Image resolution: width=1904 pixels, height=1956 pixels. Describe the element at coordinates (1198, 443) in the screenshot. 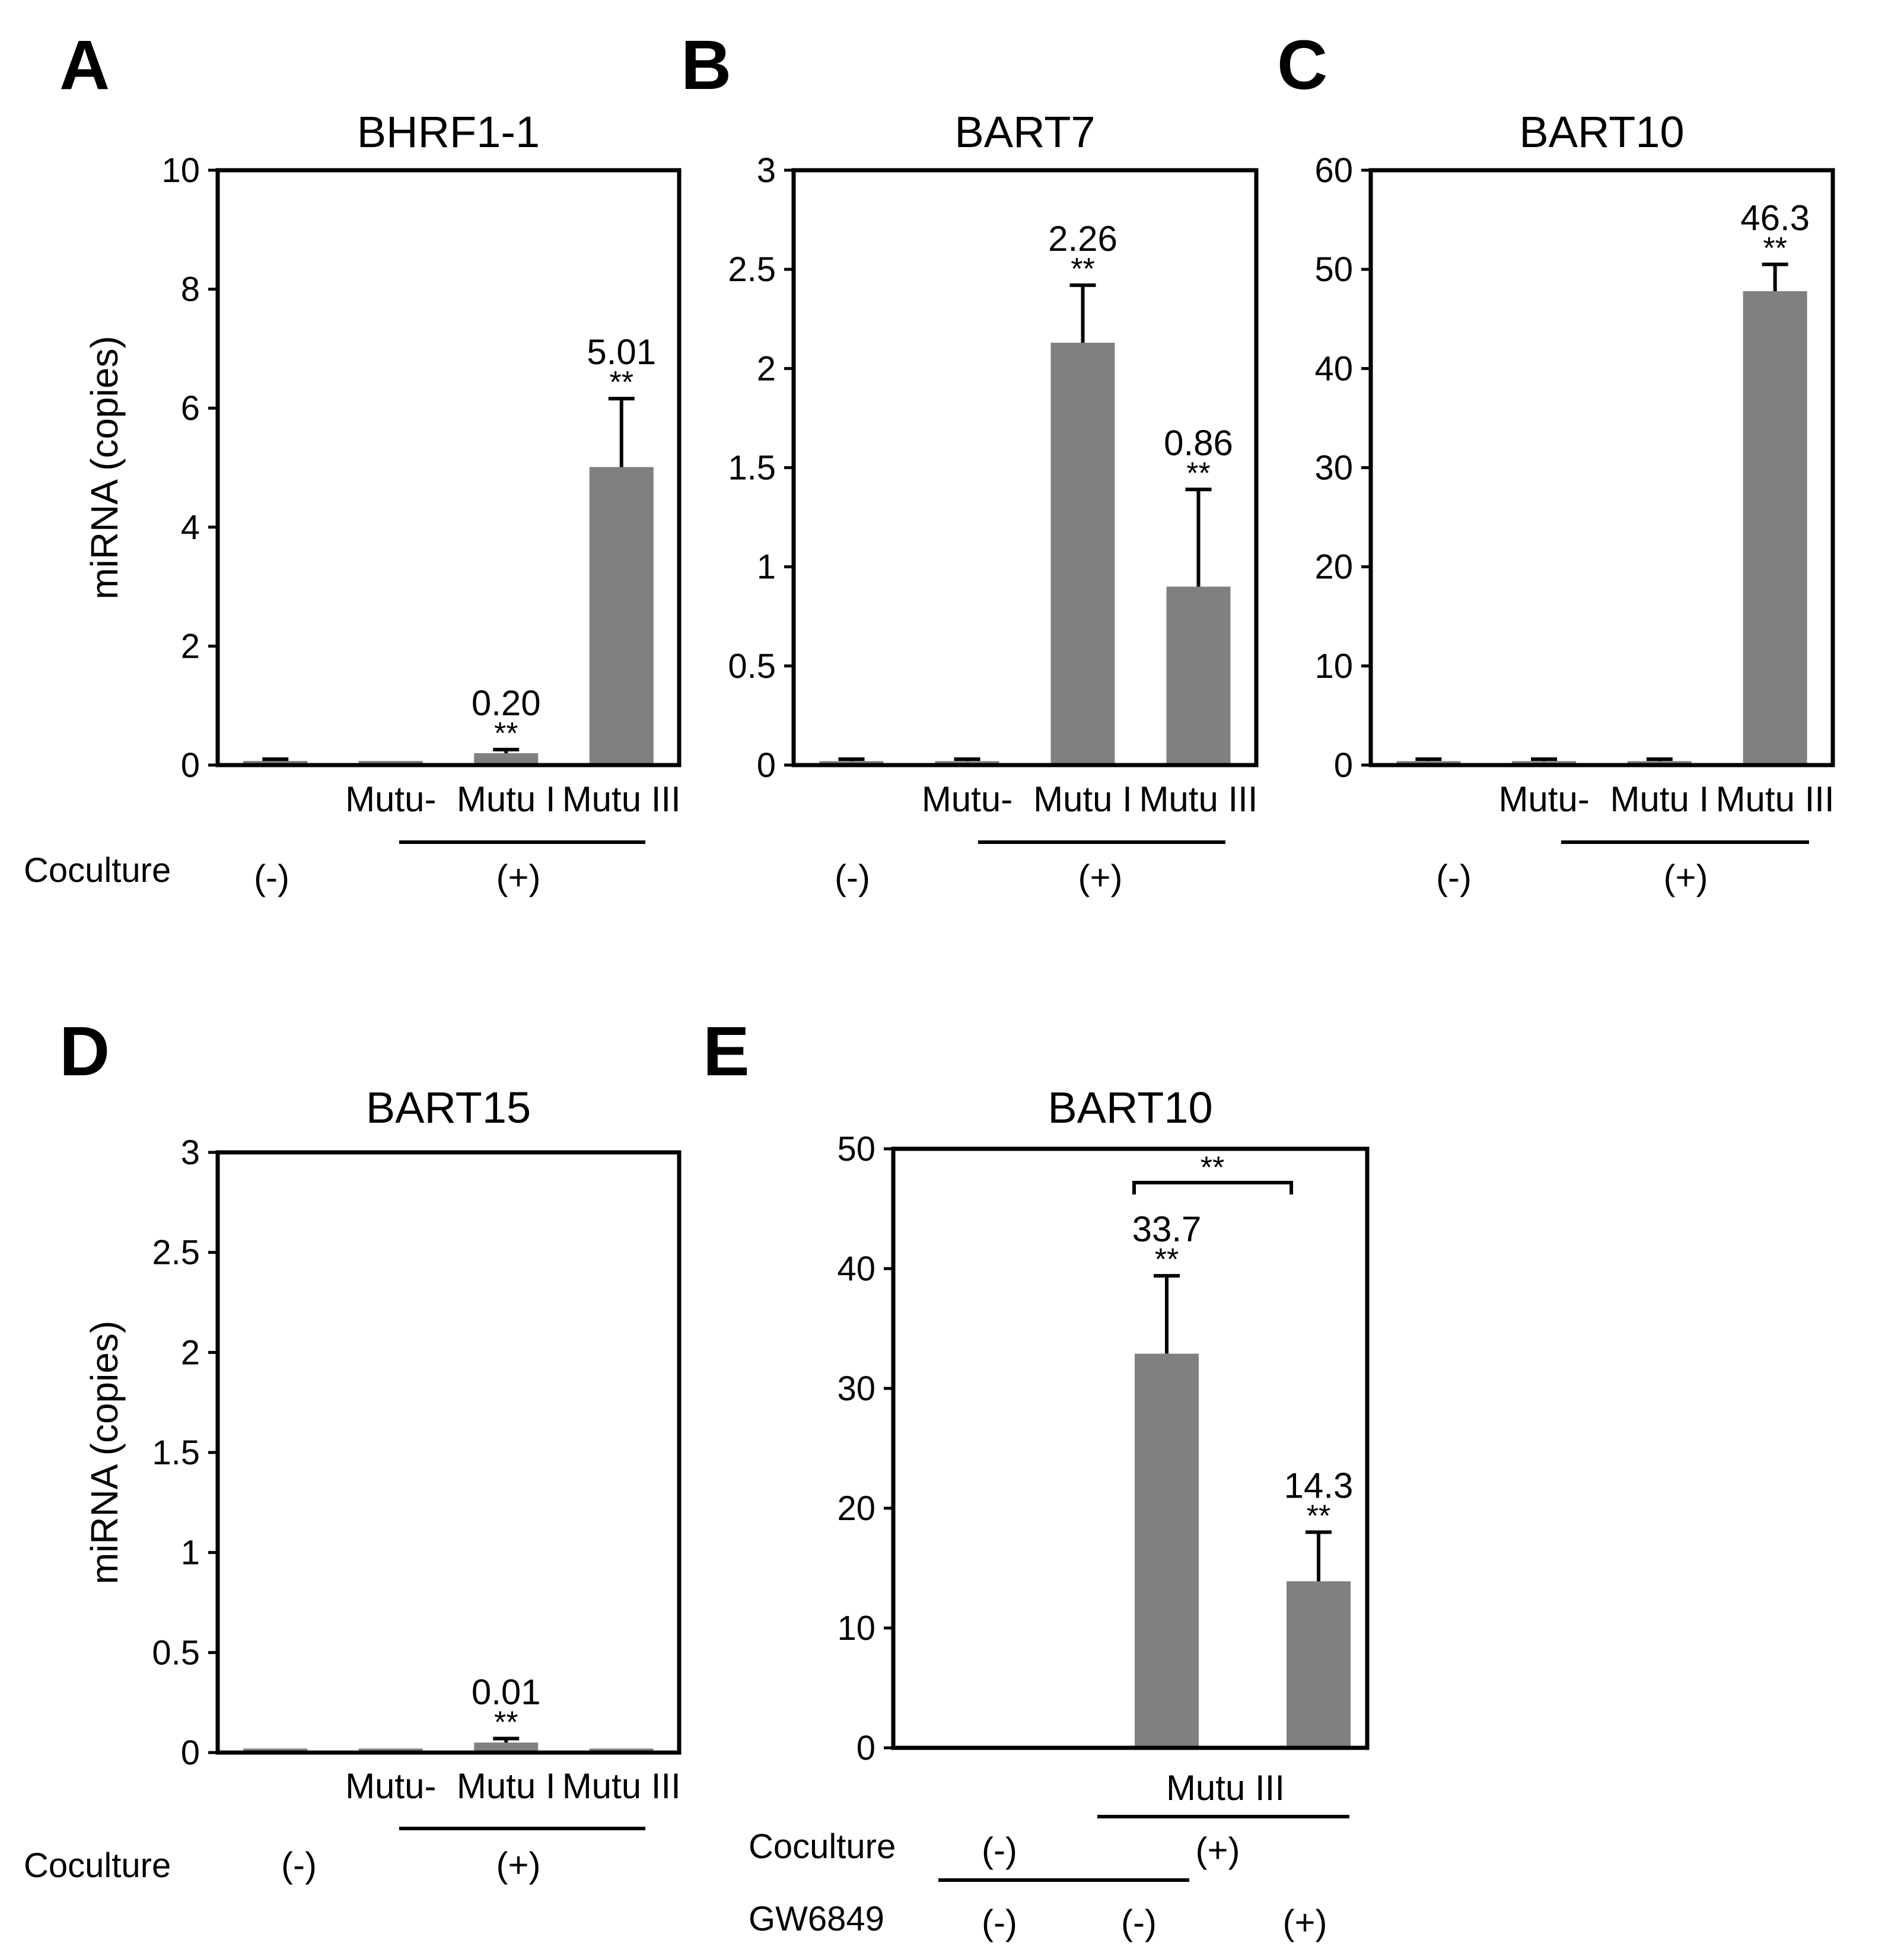

I see `data-label: 0.86` at that location.